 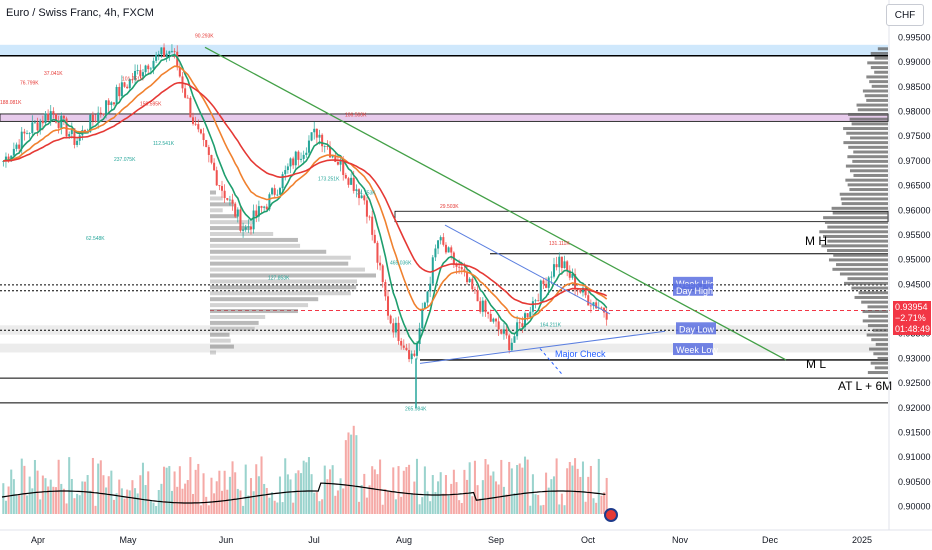 I want to click on price-tick-label: 0.97000, so click(x=914, y=161).